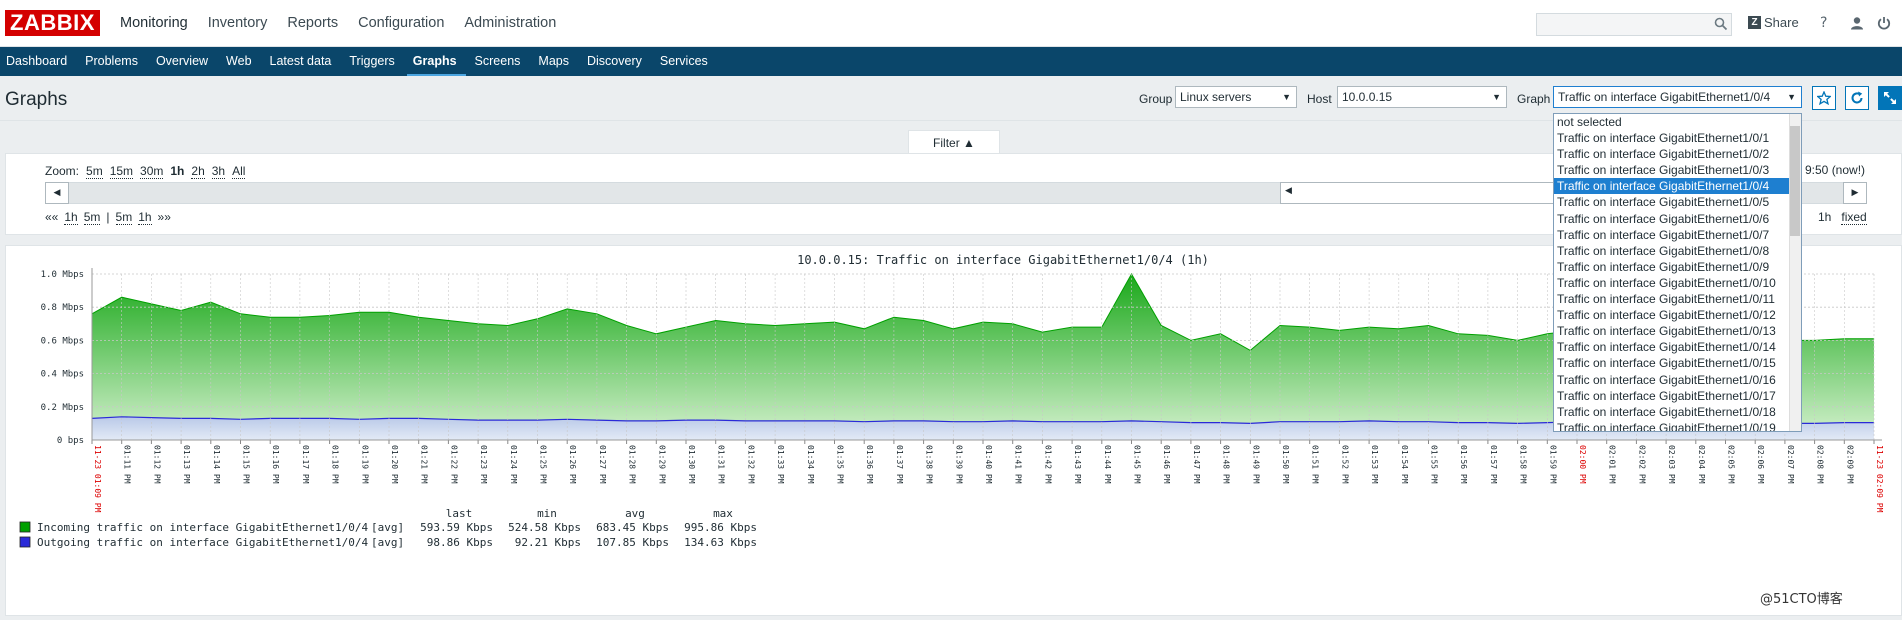 The image size is (1902, 620). What do you see at coordinates (1835, 170) in the screenshot?
I see `period-end-text: 9:50 (now!)` at bounding box center [1835, 170].